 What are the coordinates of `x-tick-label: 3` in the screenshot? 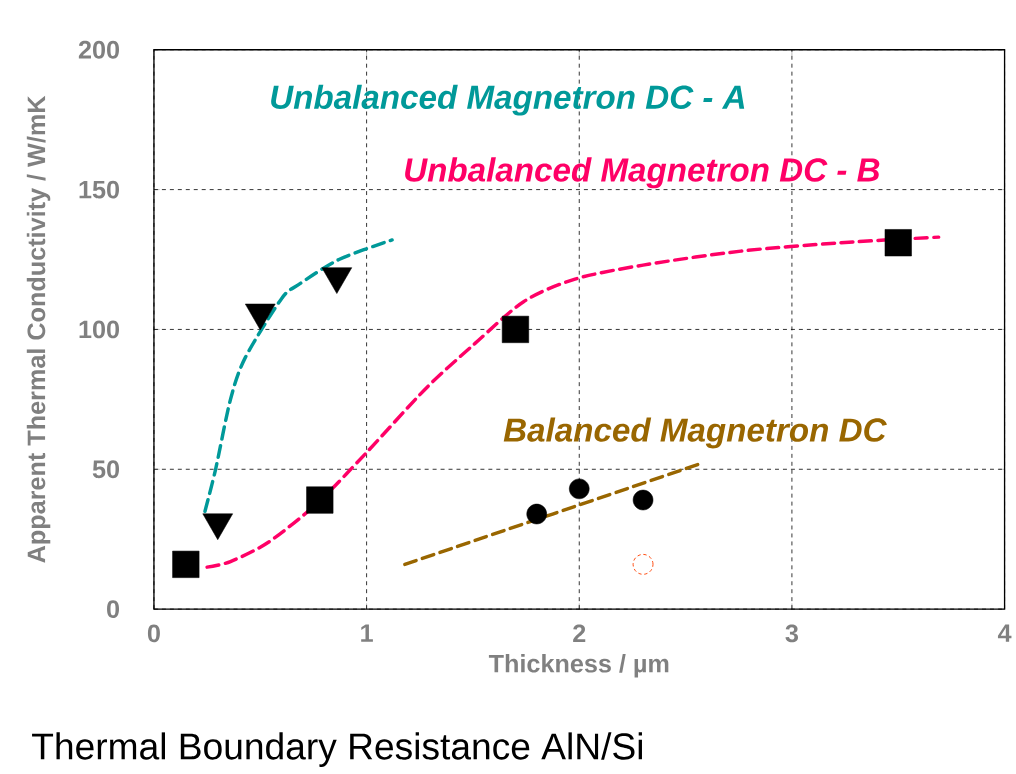 It's located at (792, 633).